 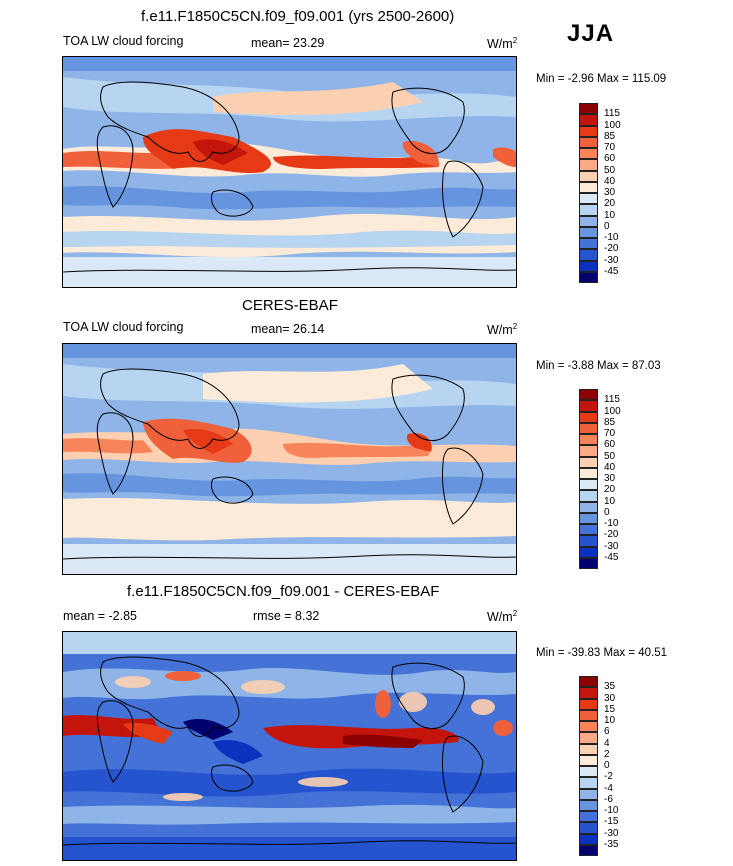 What do you see at coordinates (288, 43) in the screenshot?
I see `panel-1-mean: mean= 23.29` at bounding box center [288, 43].